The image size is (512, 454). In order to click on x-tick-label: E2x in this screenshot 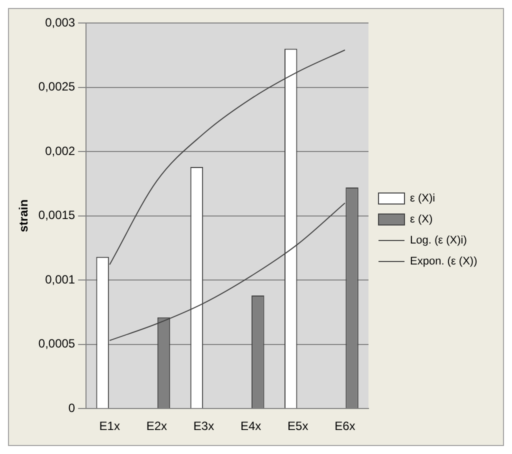, I will do `click(157, 426)`.